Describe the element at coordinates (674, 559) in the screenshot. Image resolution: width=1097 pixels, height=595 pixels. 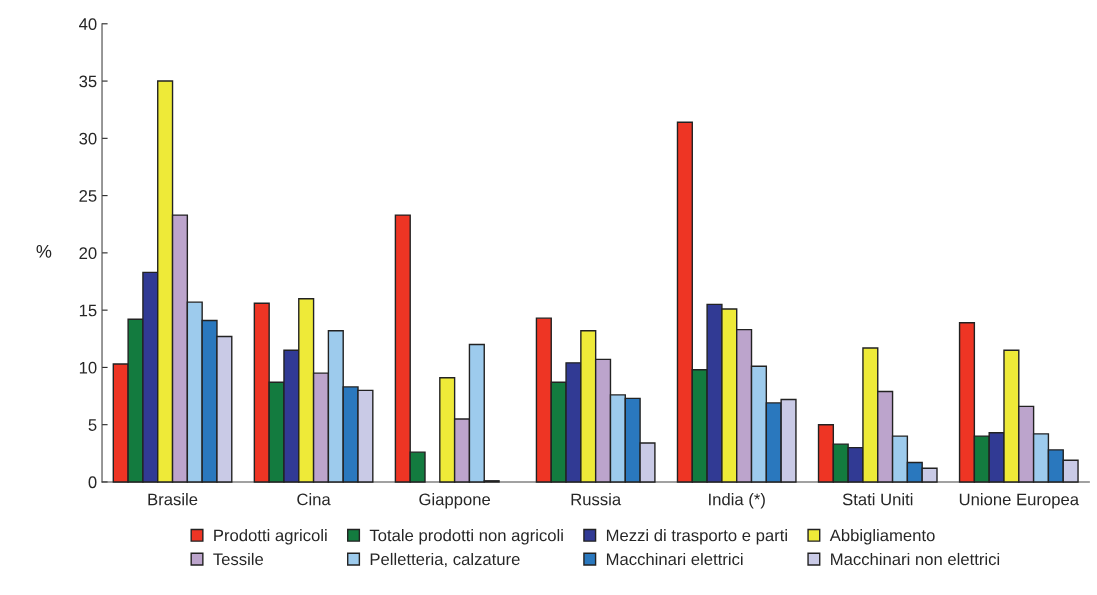
I see `legend-label: Macchinari elettrici` at that location.